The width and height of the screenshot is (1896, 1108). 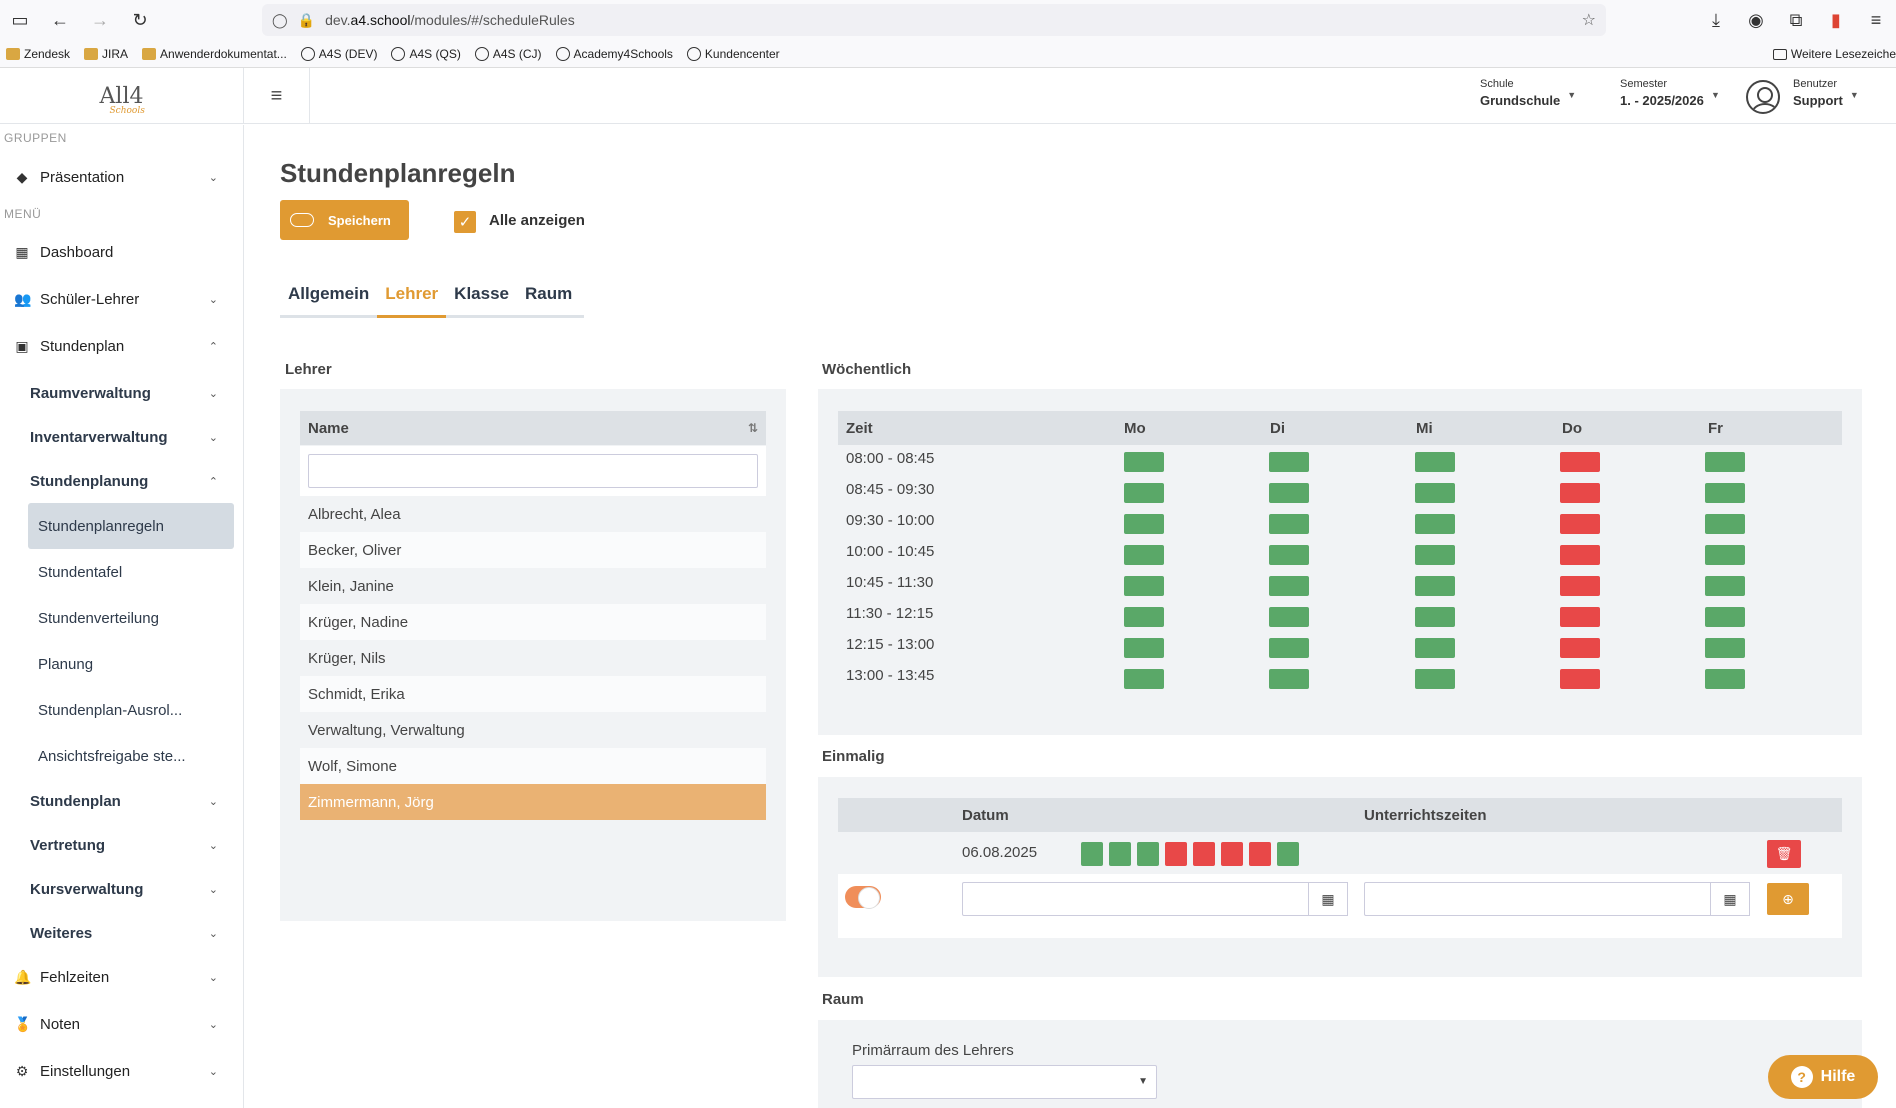 What do you see at coordinates (1716, 19) in the screenshot?
I see `download-icon: ⤓` at bounding box center [1716, 19].